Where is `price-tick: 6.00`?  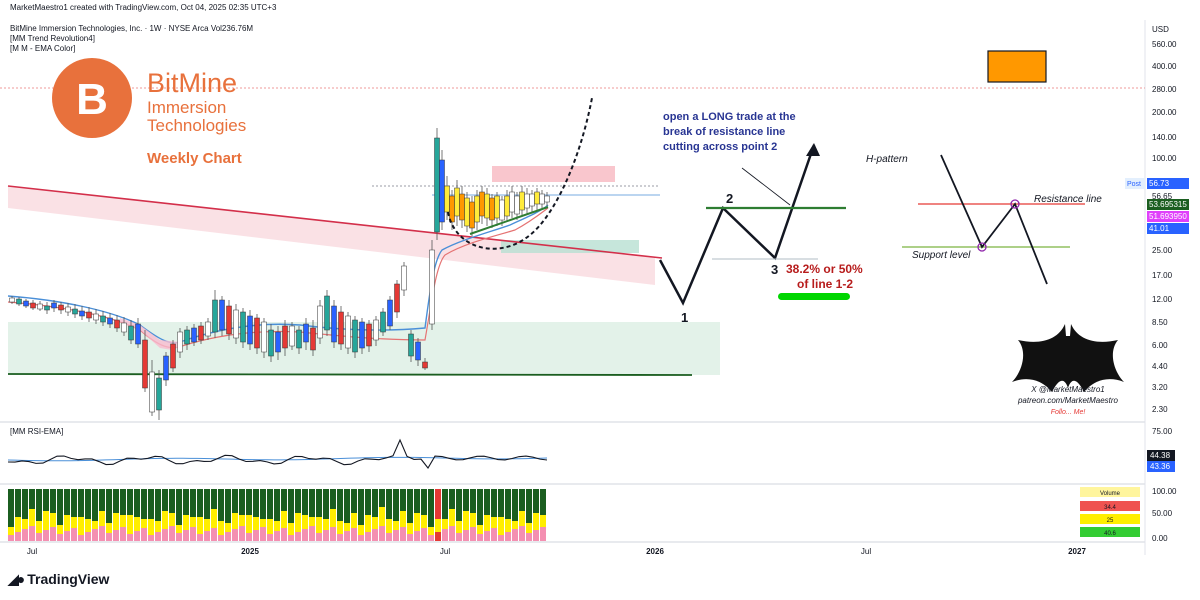 price-tick: 6.00 is located at coordinates (1160, 345).